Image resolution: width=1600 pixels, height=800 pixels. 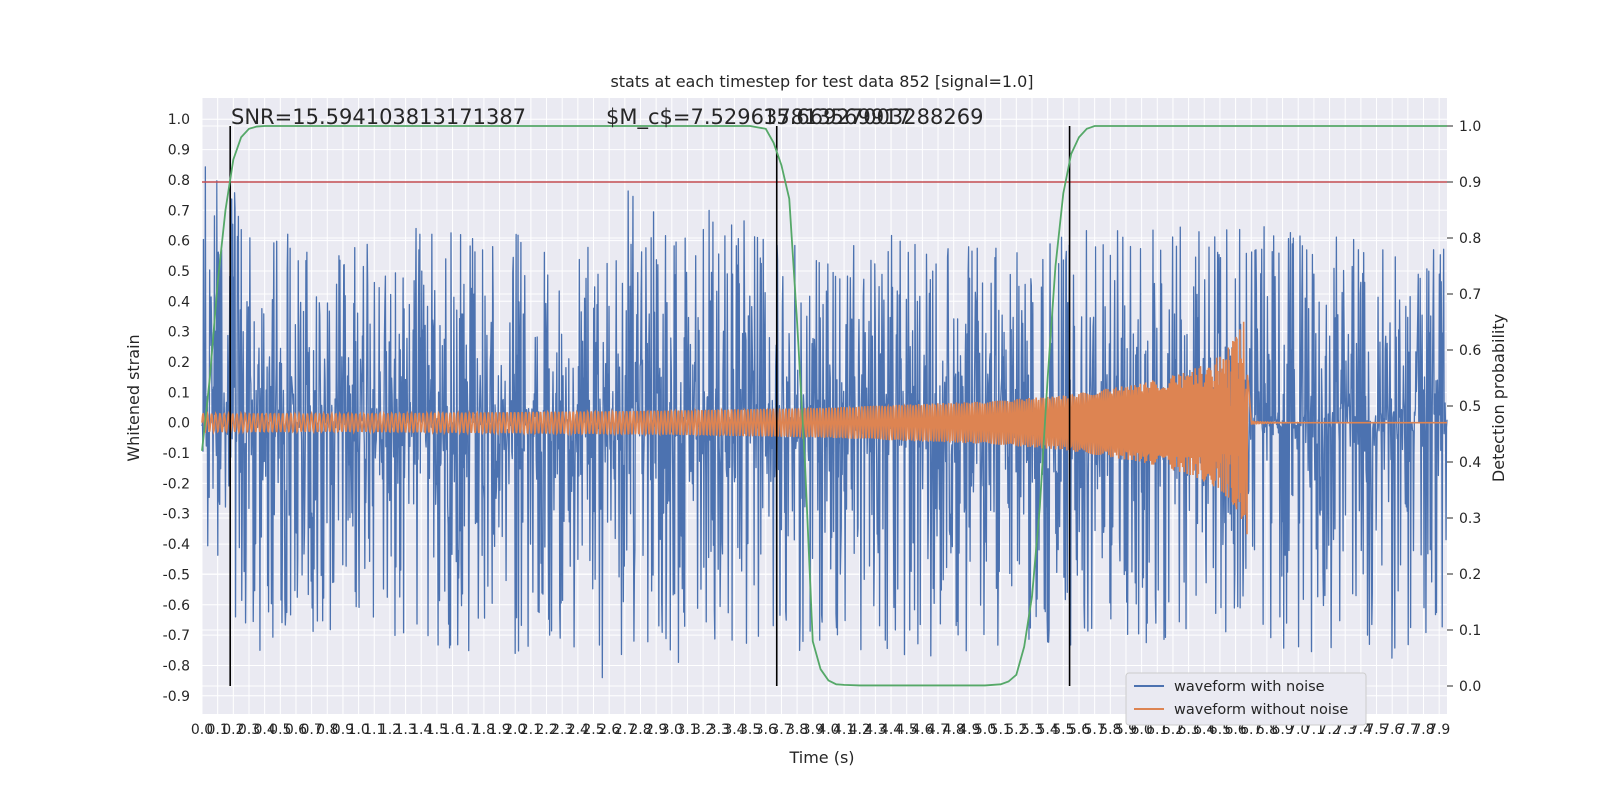 I want to click on x-tick-label: 0.2, so click(x=233, y=730).